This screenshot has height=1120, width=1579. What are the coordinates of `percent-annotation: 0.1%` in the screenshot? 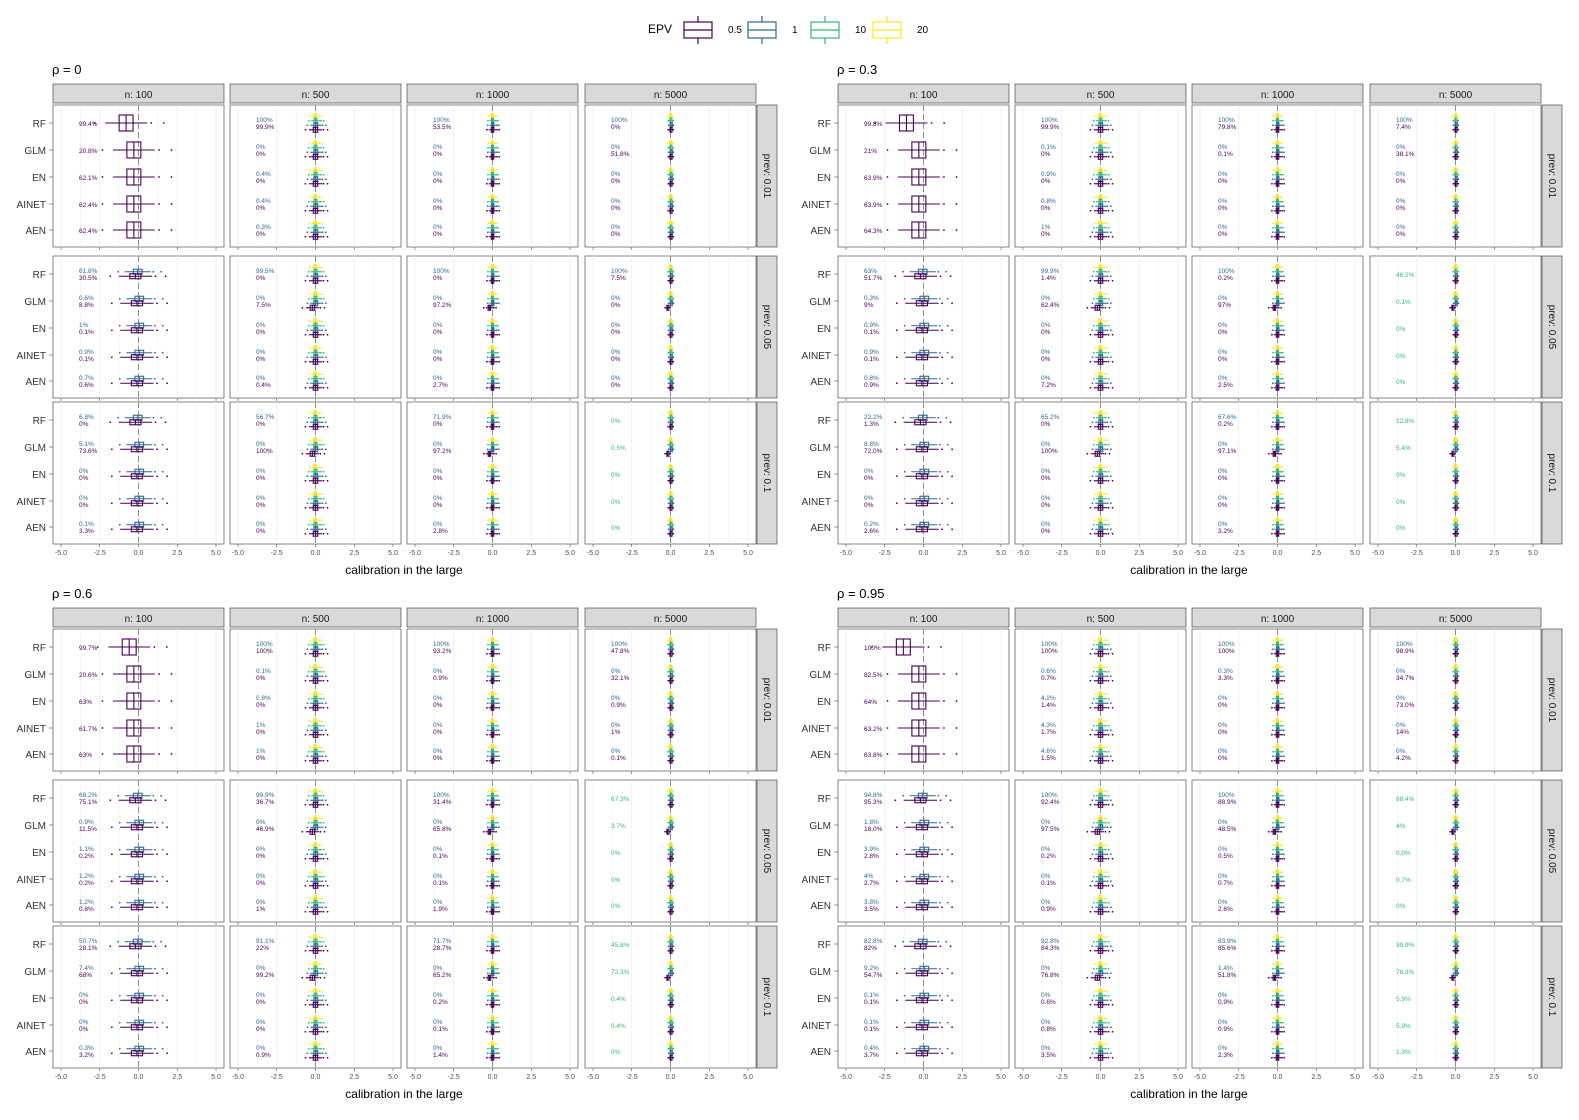 It's located at (440, 883).